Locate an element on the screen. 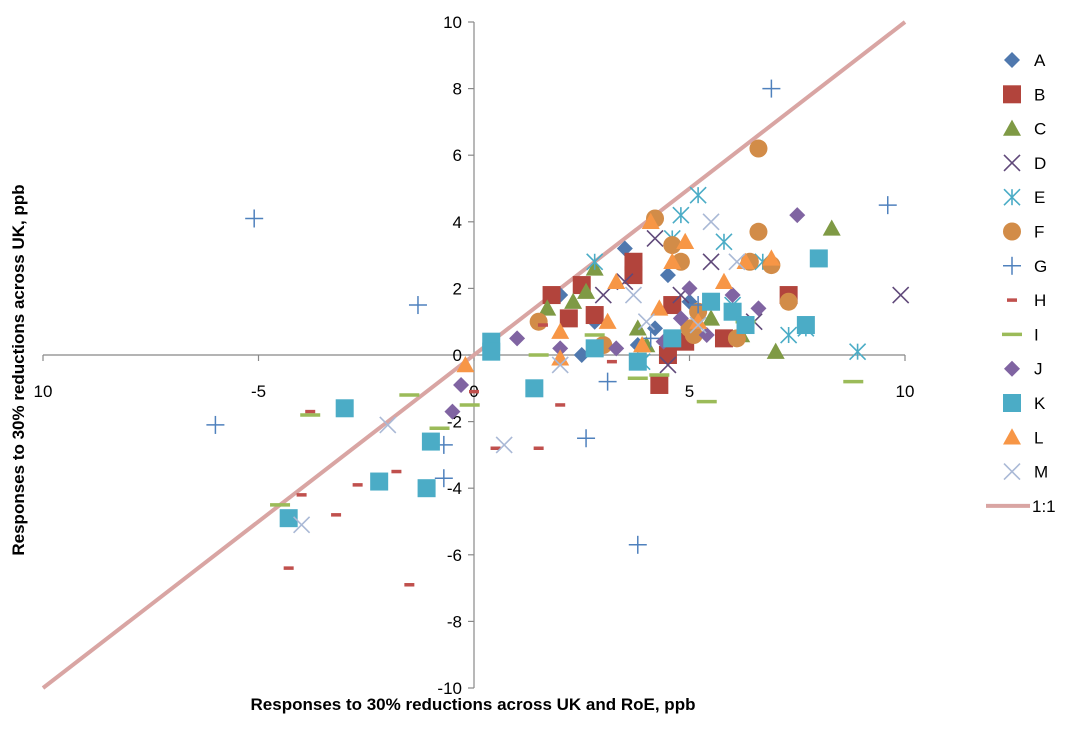 Image resolution: width=1070 pixels, height=740 pixels. y-tick-label: 6 is located at coordinates (457, 155).